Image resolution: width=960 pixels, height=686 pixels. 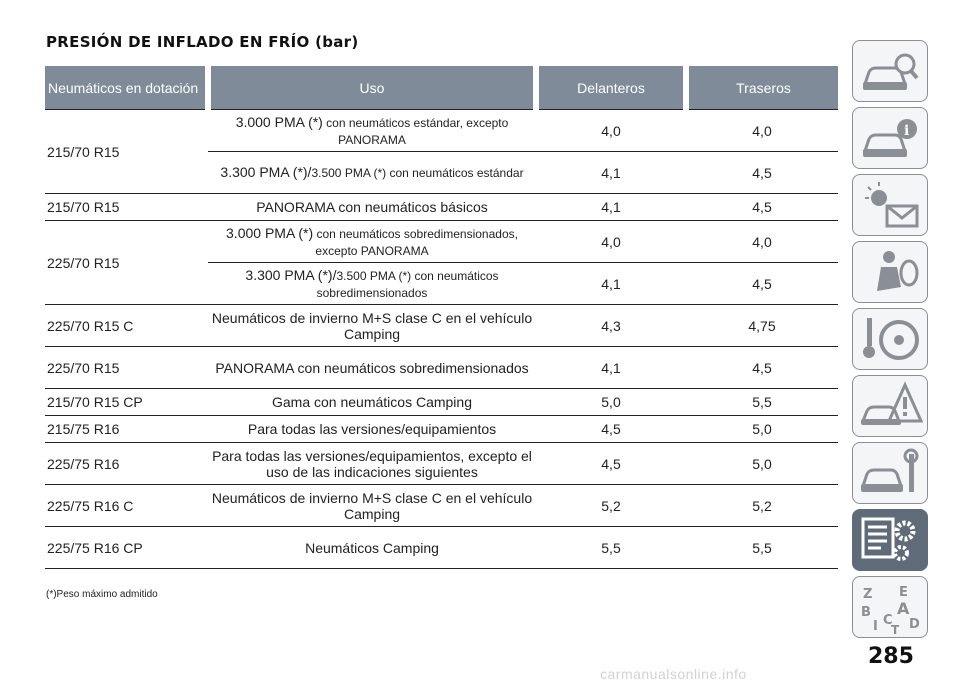 I want to click on use-small-text: 3.500 PMA (*) con neumáticos estándar, so click(x=417, y=173).